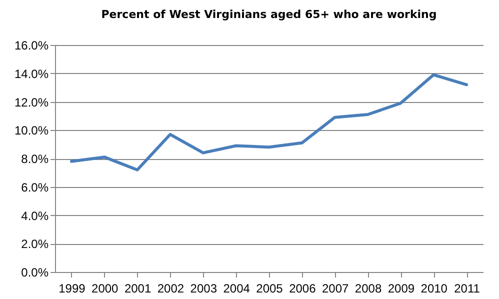 The width and height of the screenshot is (499, 299). Describe the element at coordinates (72, 289) in the screenshot. I see `x-tick-label: 1999` at that location.